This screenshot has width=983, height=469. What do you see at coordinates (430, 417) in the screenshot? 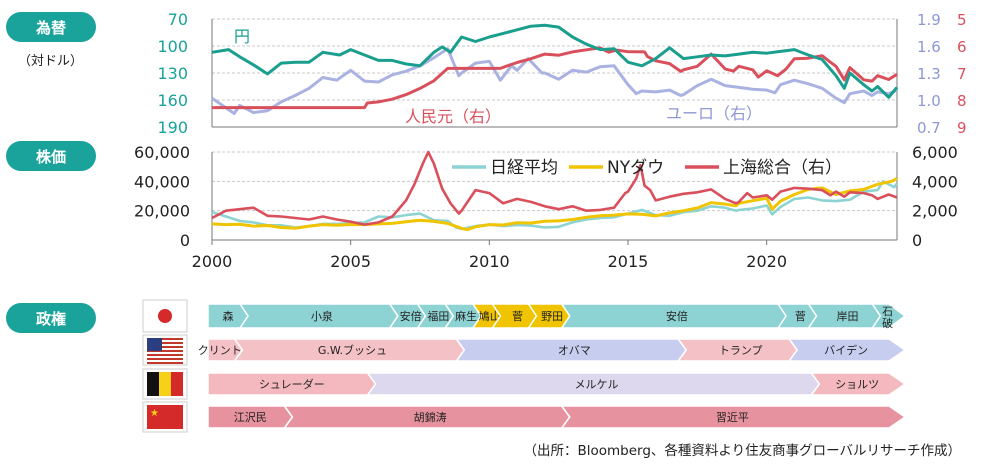
I see `government-label: 胡錦涛` at bounding box center [430, 417].